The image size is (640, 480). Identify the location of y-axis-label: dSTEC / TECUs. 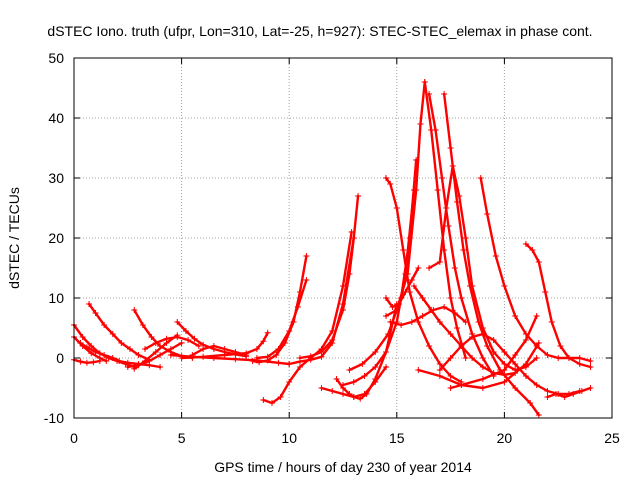
(14, 238).